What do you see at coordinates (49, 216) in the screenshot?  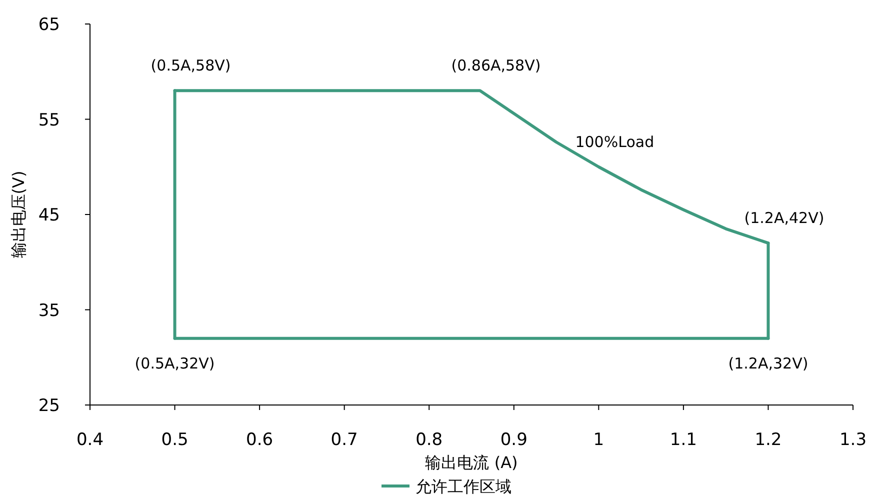 I see `y-tick-label: 45` at bounding box center [49, 216].